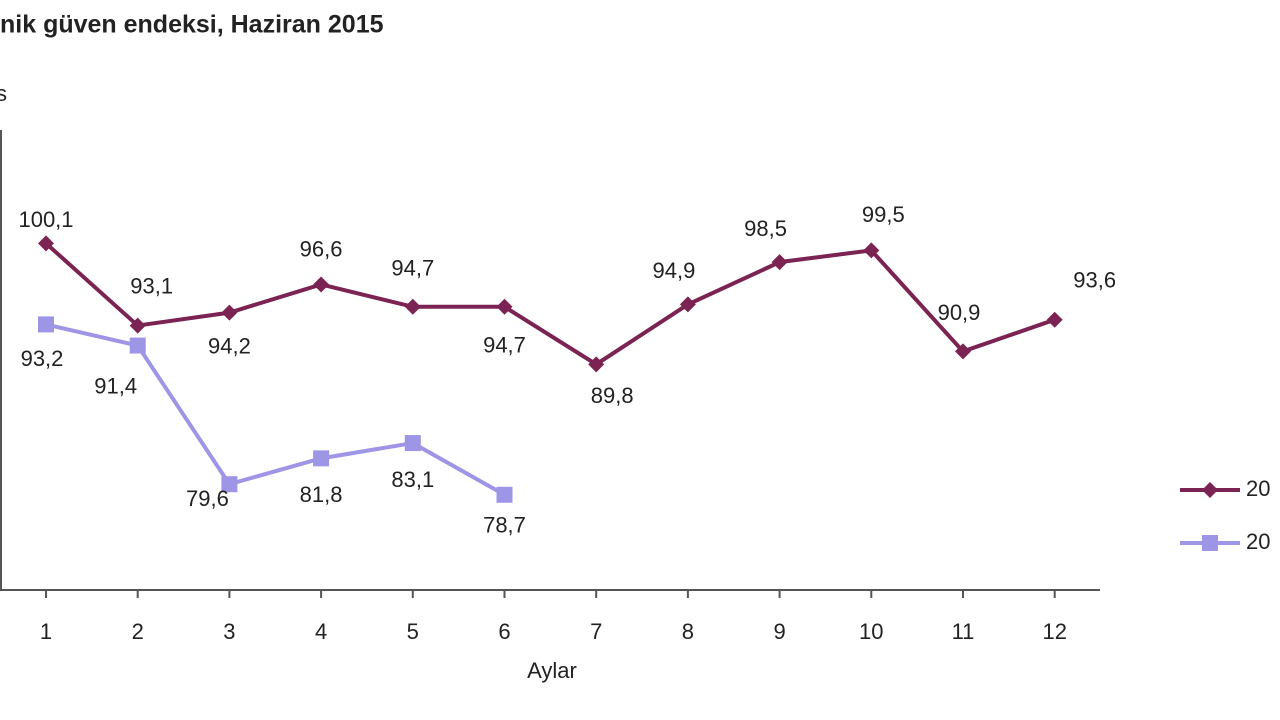  I want to click on data-label: 93,6, so click(1094, 280).